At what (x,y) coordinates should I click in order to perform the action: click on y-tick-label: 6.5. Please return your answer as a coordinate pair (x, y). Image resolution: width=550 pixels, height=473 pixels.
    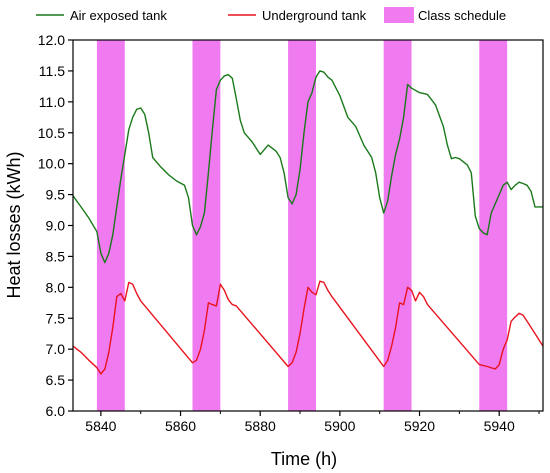
    Looking at the image, I should click on (56, 380).